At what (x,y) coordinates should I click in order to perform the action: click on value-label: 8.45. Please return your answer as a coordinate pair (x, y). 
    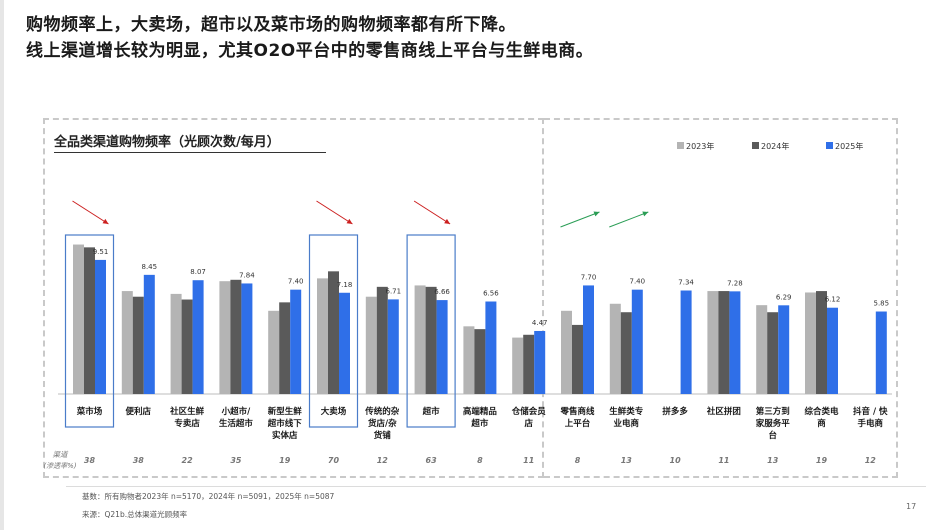
    Looking at the image, I should click on (150, 267).